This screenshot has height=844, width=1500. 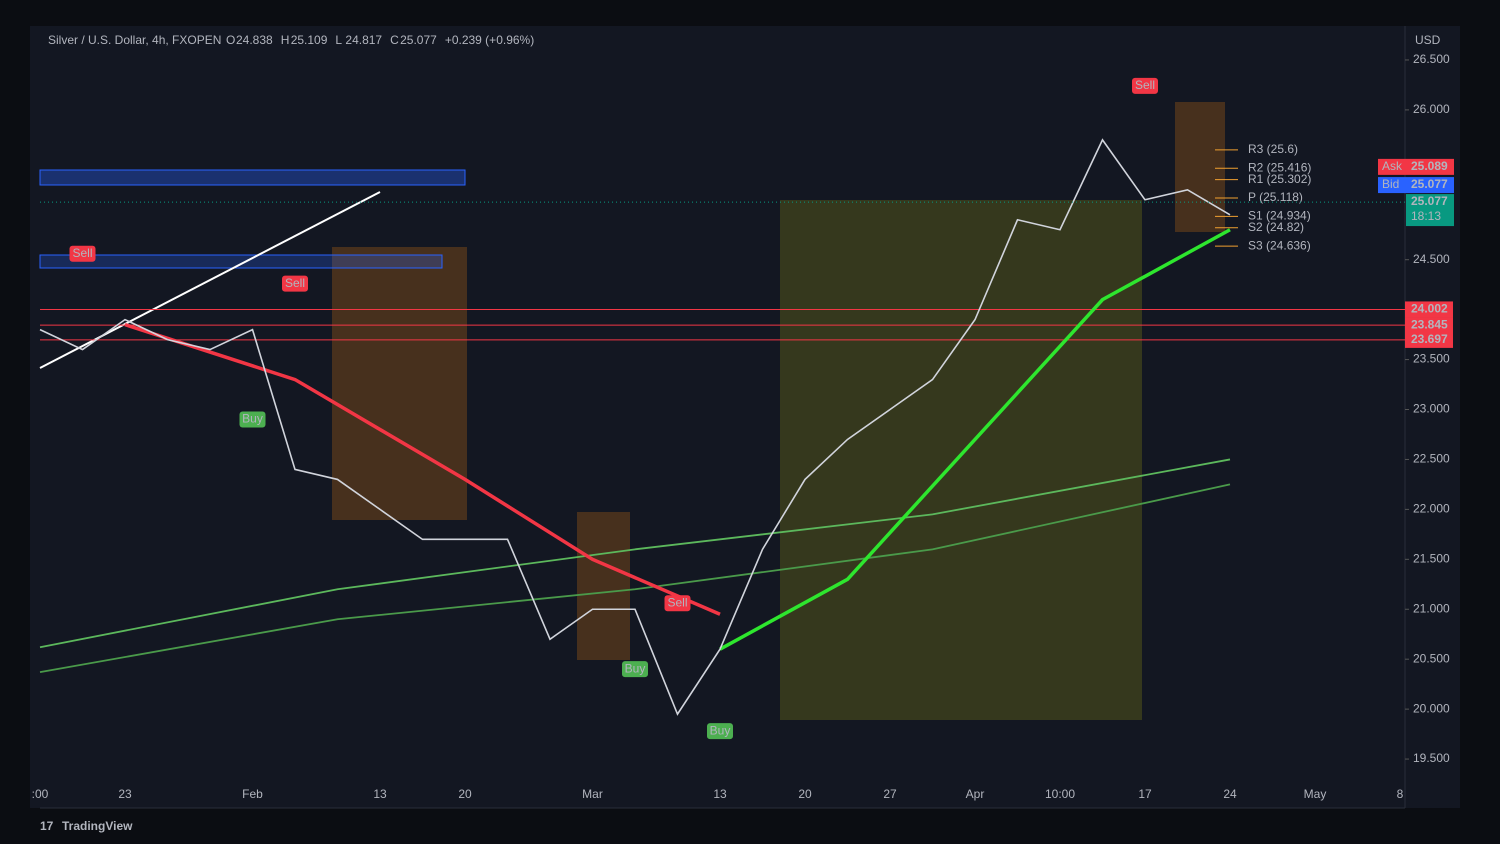 What do you see at coordinates (1279, 245) in the screenshot?
I see `pivot-label: S3 (24.636)` at bounding box center [1279, 245].